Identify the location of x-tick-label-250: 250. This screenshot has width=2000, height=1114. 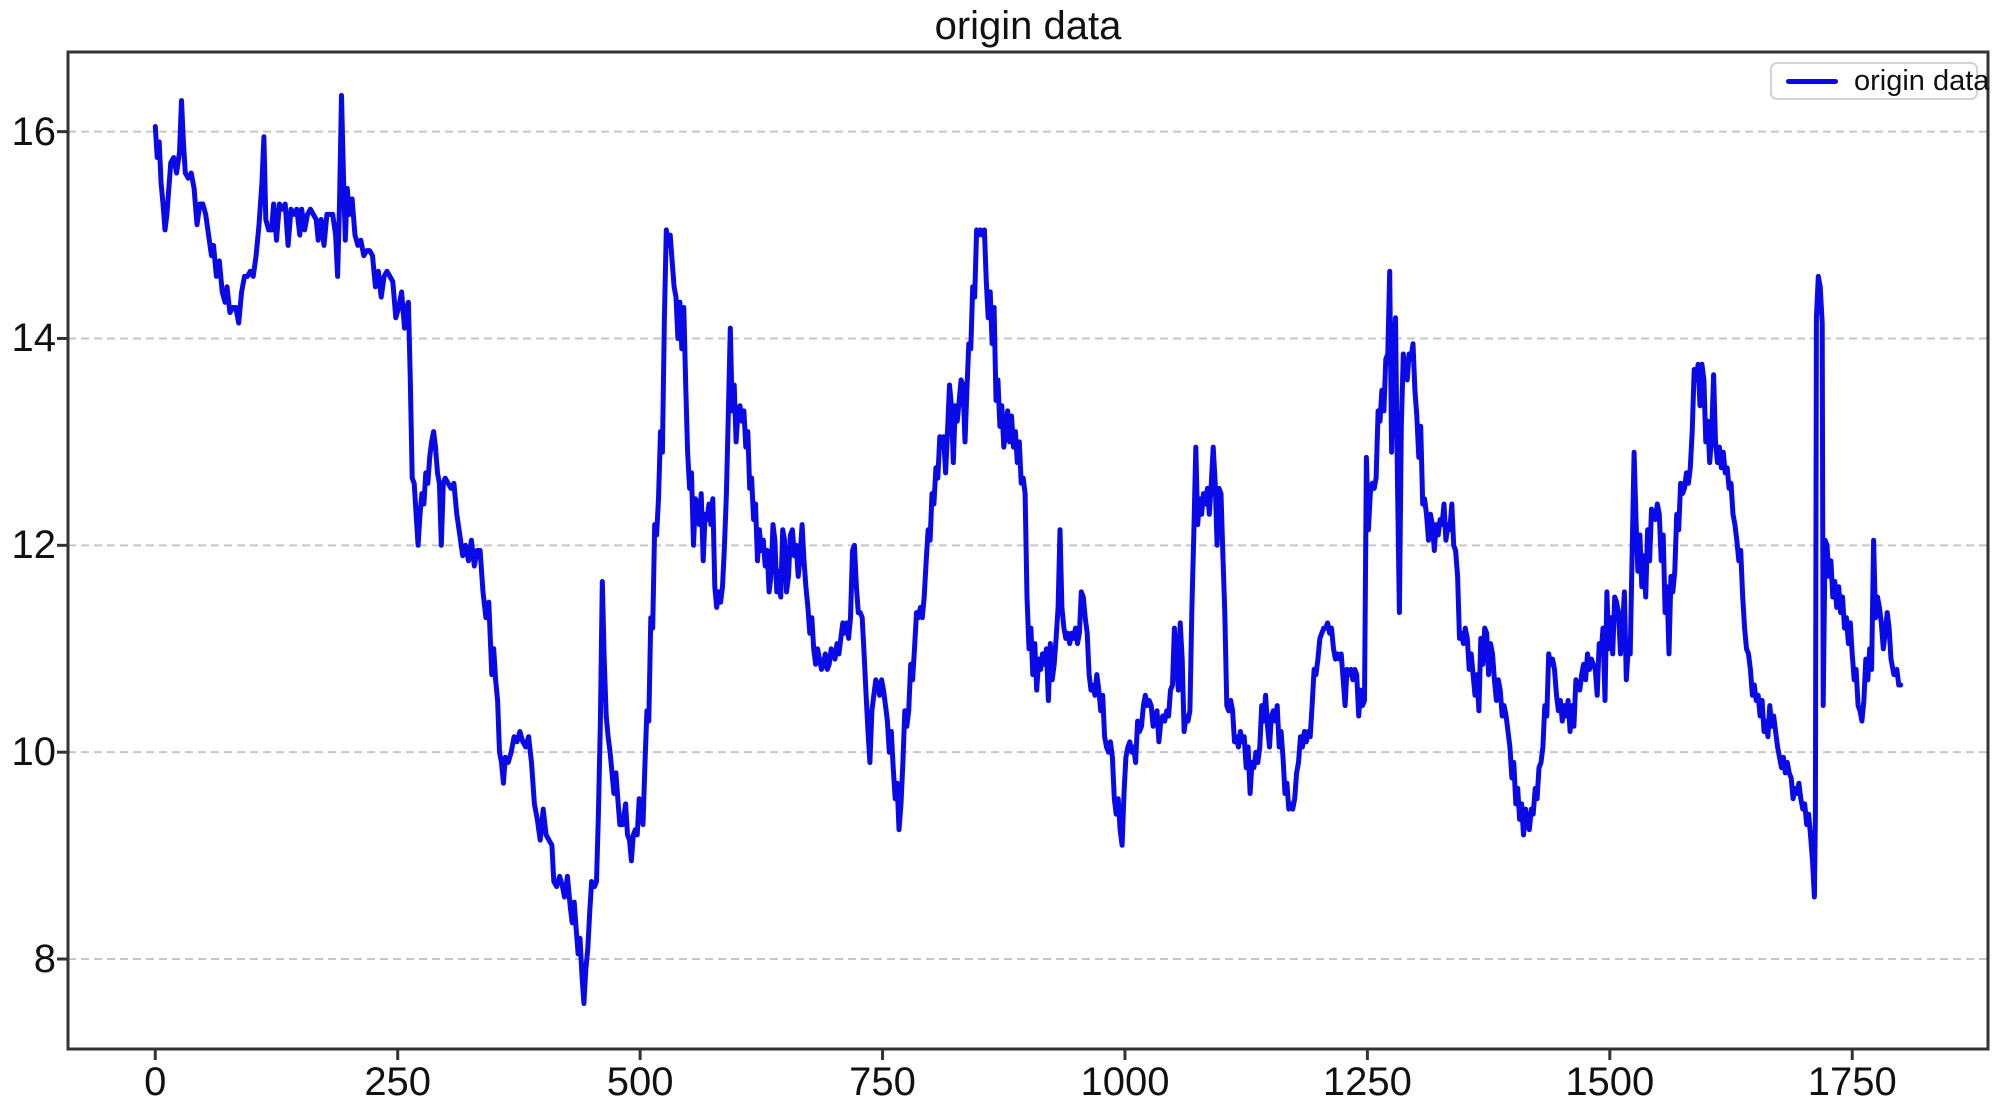
(398, 1082).